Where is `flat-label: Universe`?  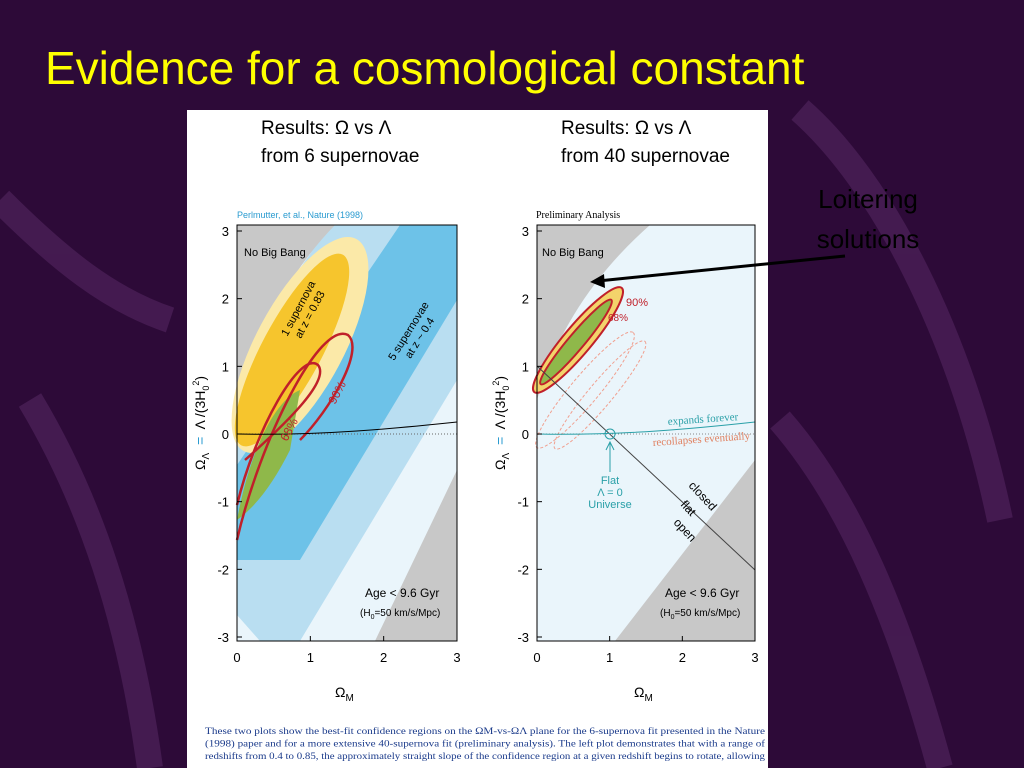
flat-label: Universe is located at coordinates (609, 505).